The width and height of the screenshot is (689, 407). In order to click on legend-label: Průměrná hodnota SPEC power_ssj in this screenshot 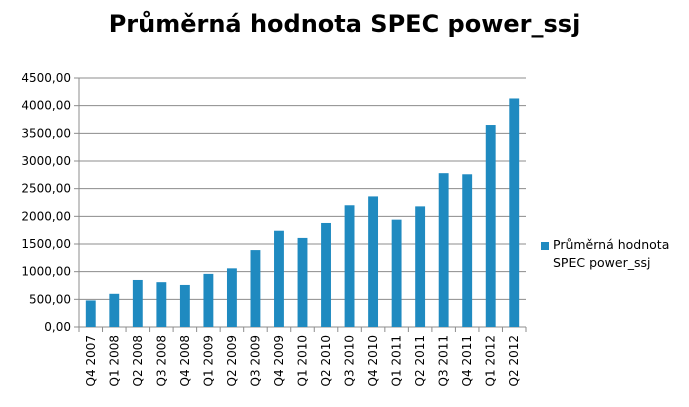, I will do `click(611, 253)`.